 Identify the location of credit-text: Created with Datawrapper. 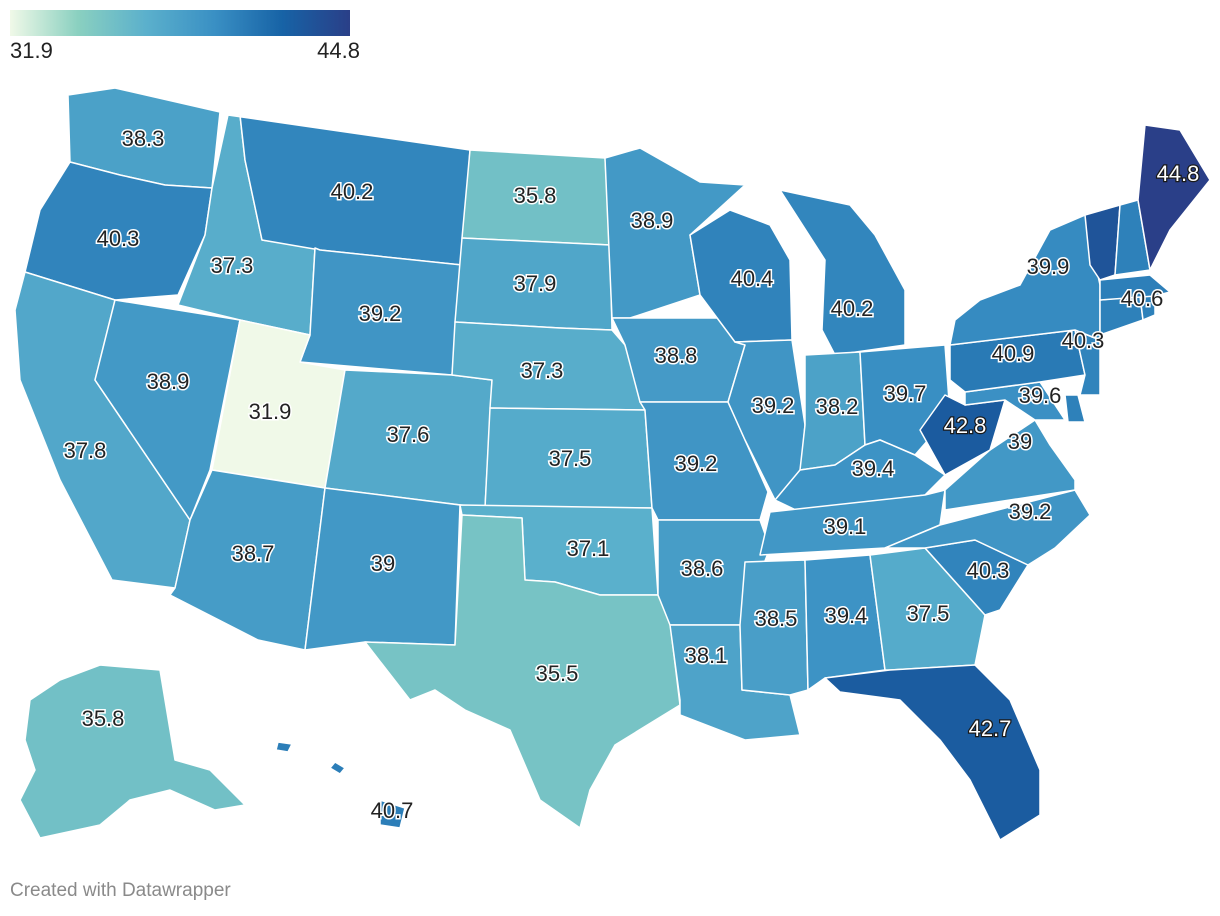
(120, 890).